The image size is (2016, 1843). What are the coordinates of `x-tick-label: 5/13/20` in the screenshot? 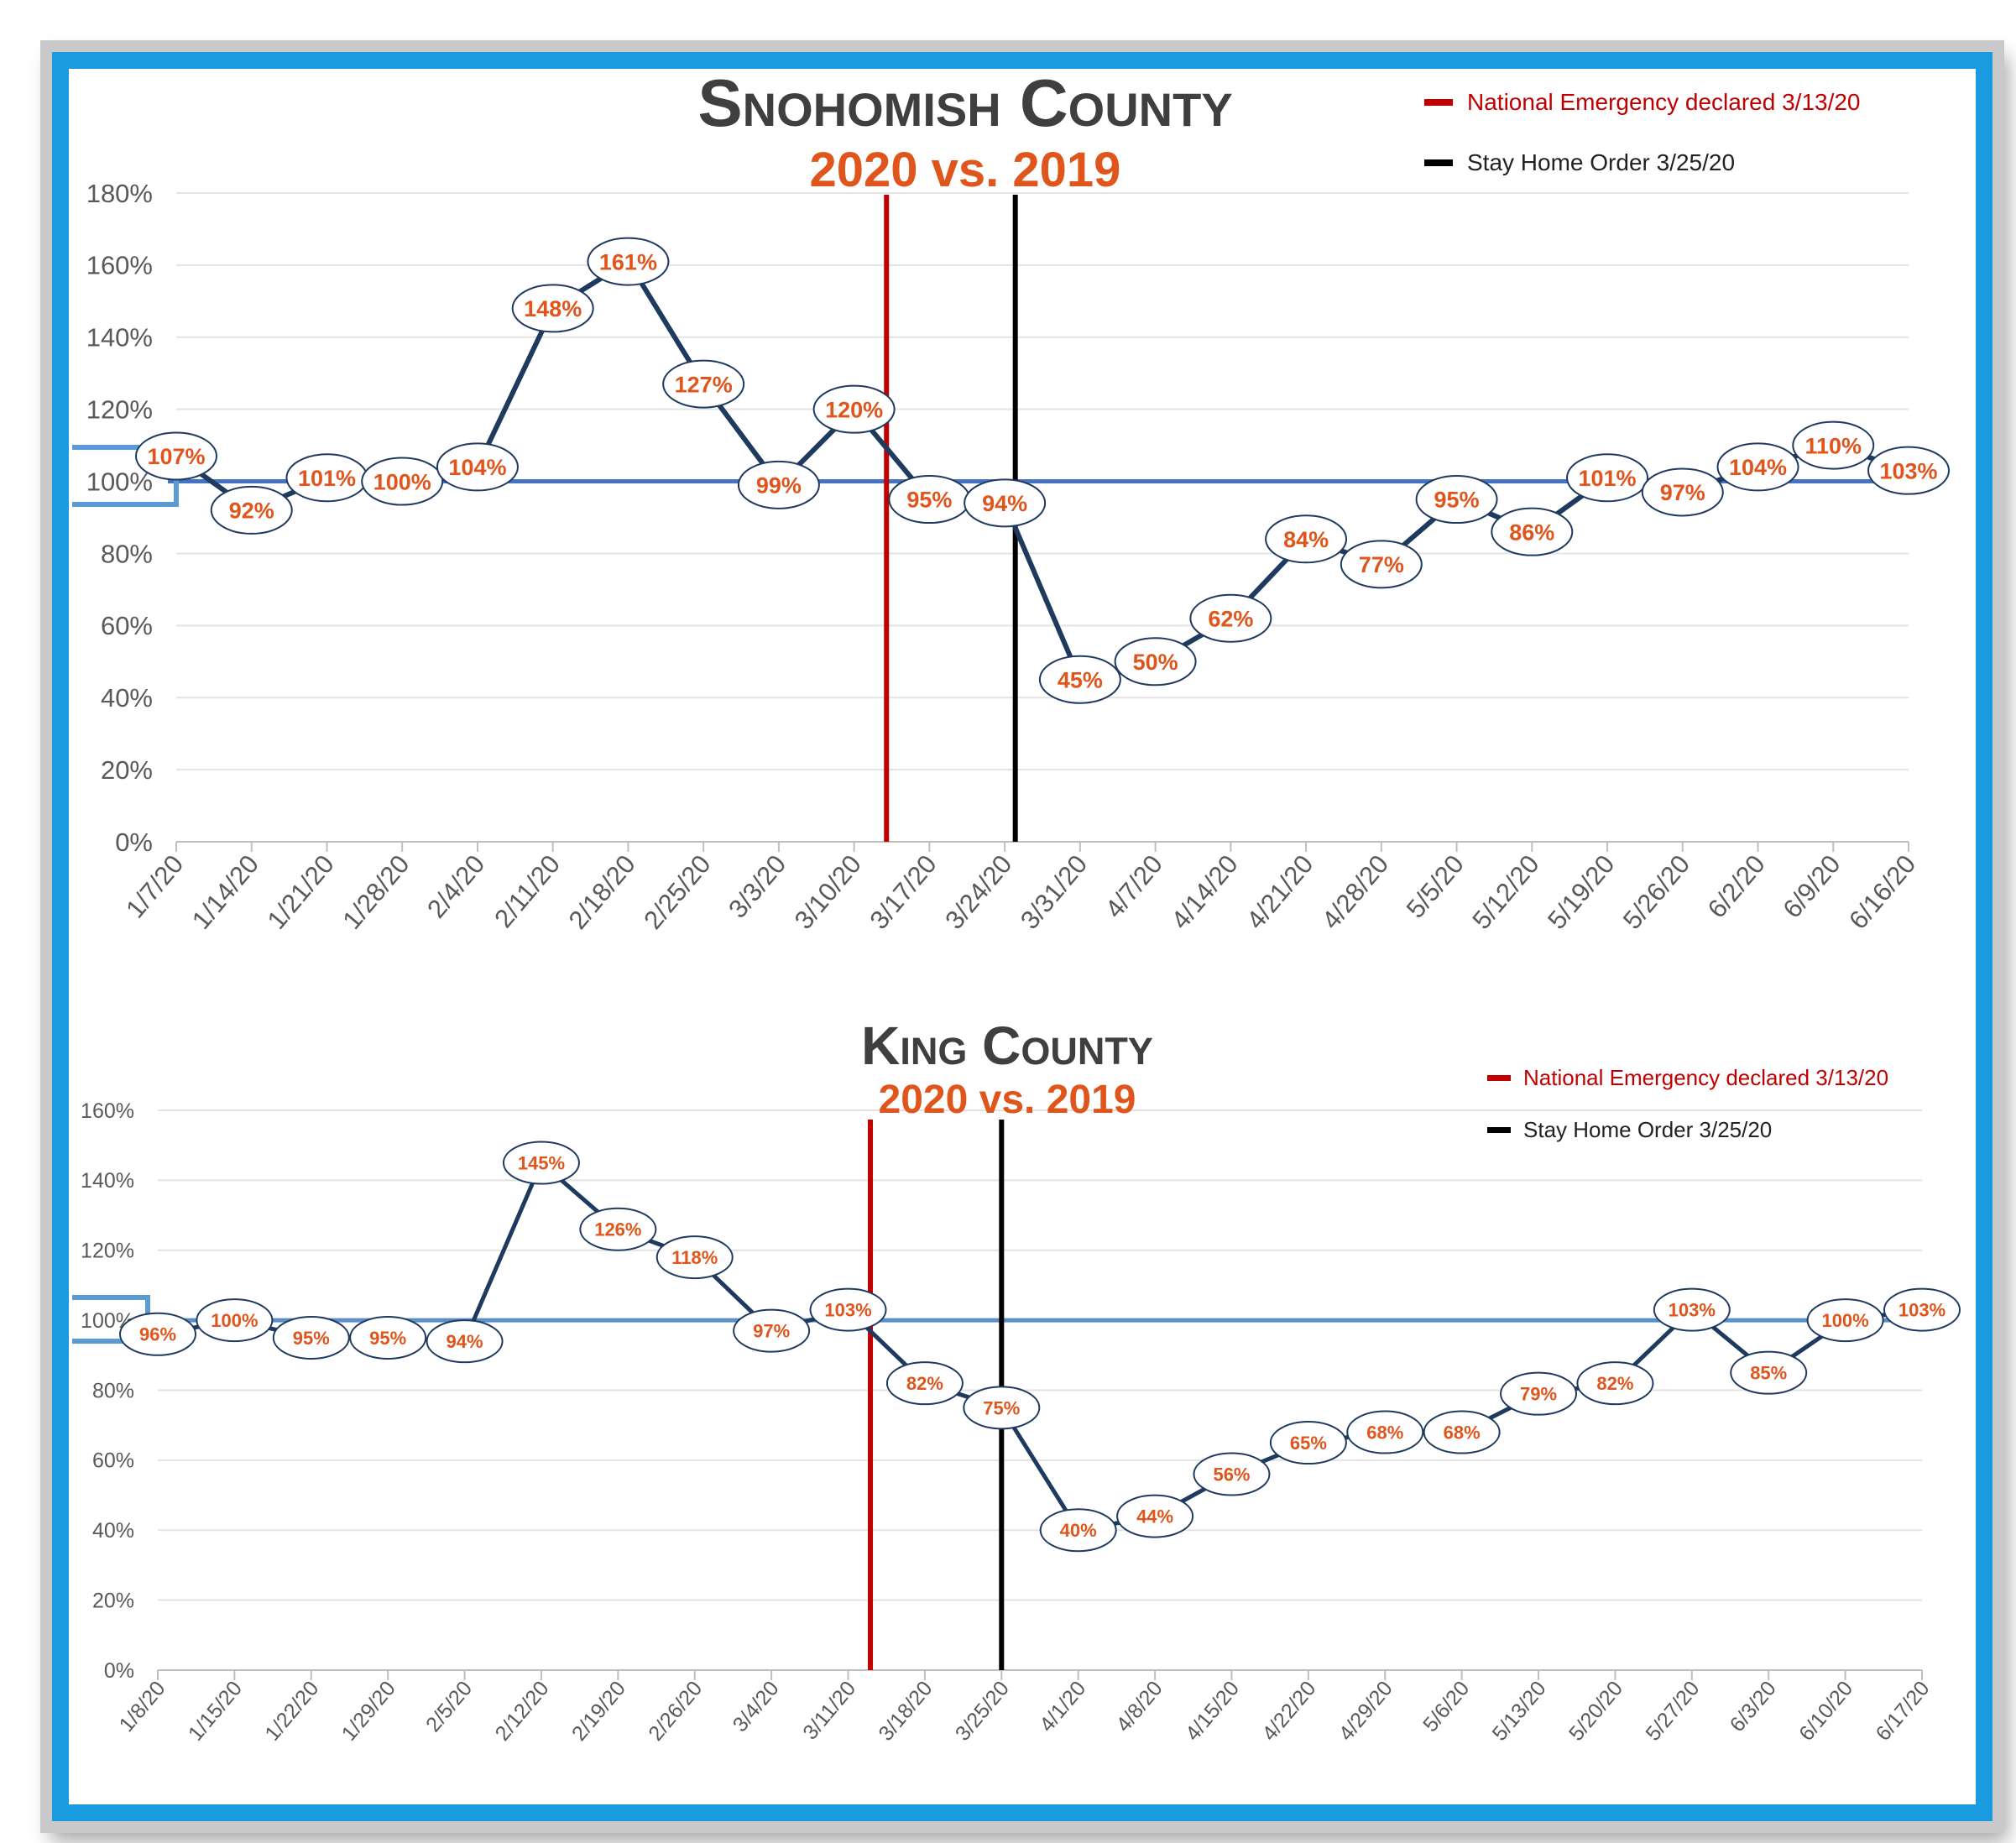 It's located at (1519, 1711).